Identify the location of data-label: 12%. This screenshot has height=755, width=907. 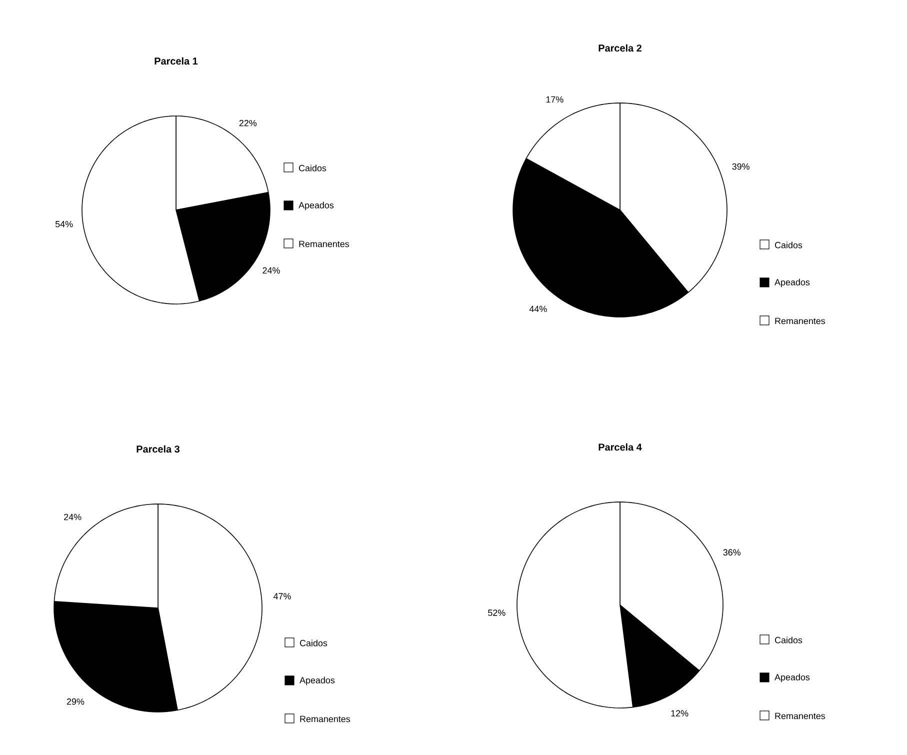
(679, 713).